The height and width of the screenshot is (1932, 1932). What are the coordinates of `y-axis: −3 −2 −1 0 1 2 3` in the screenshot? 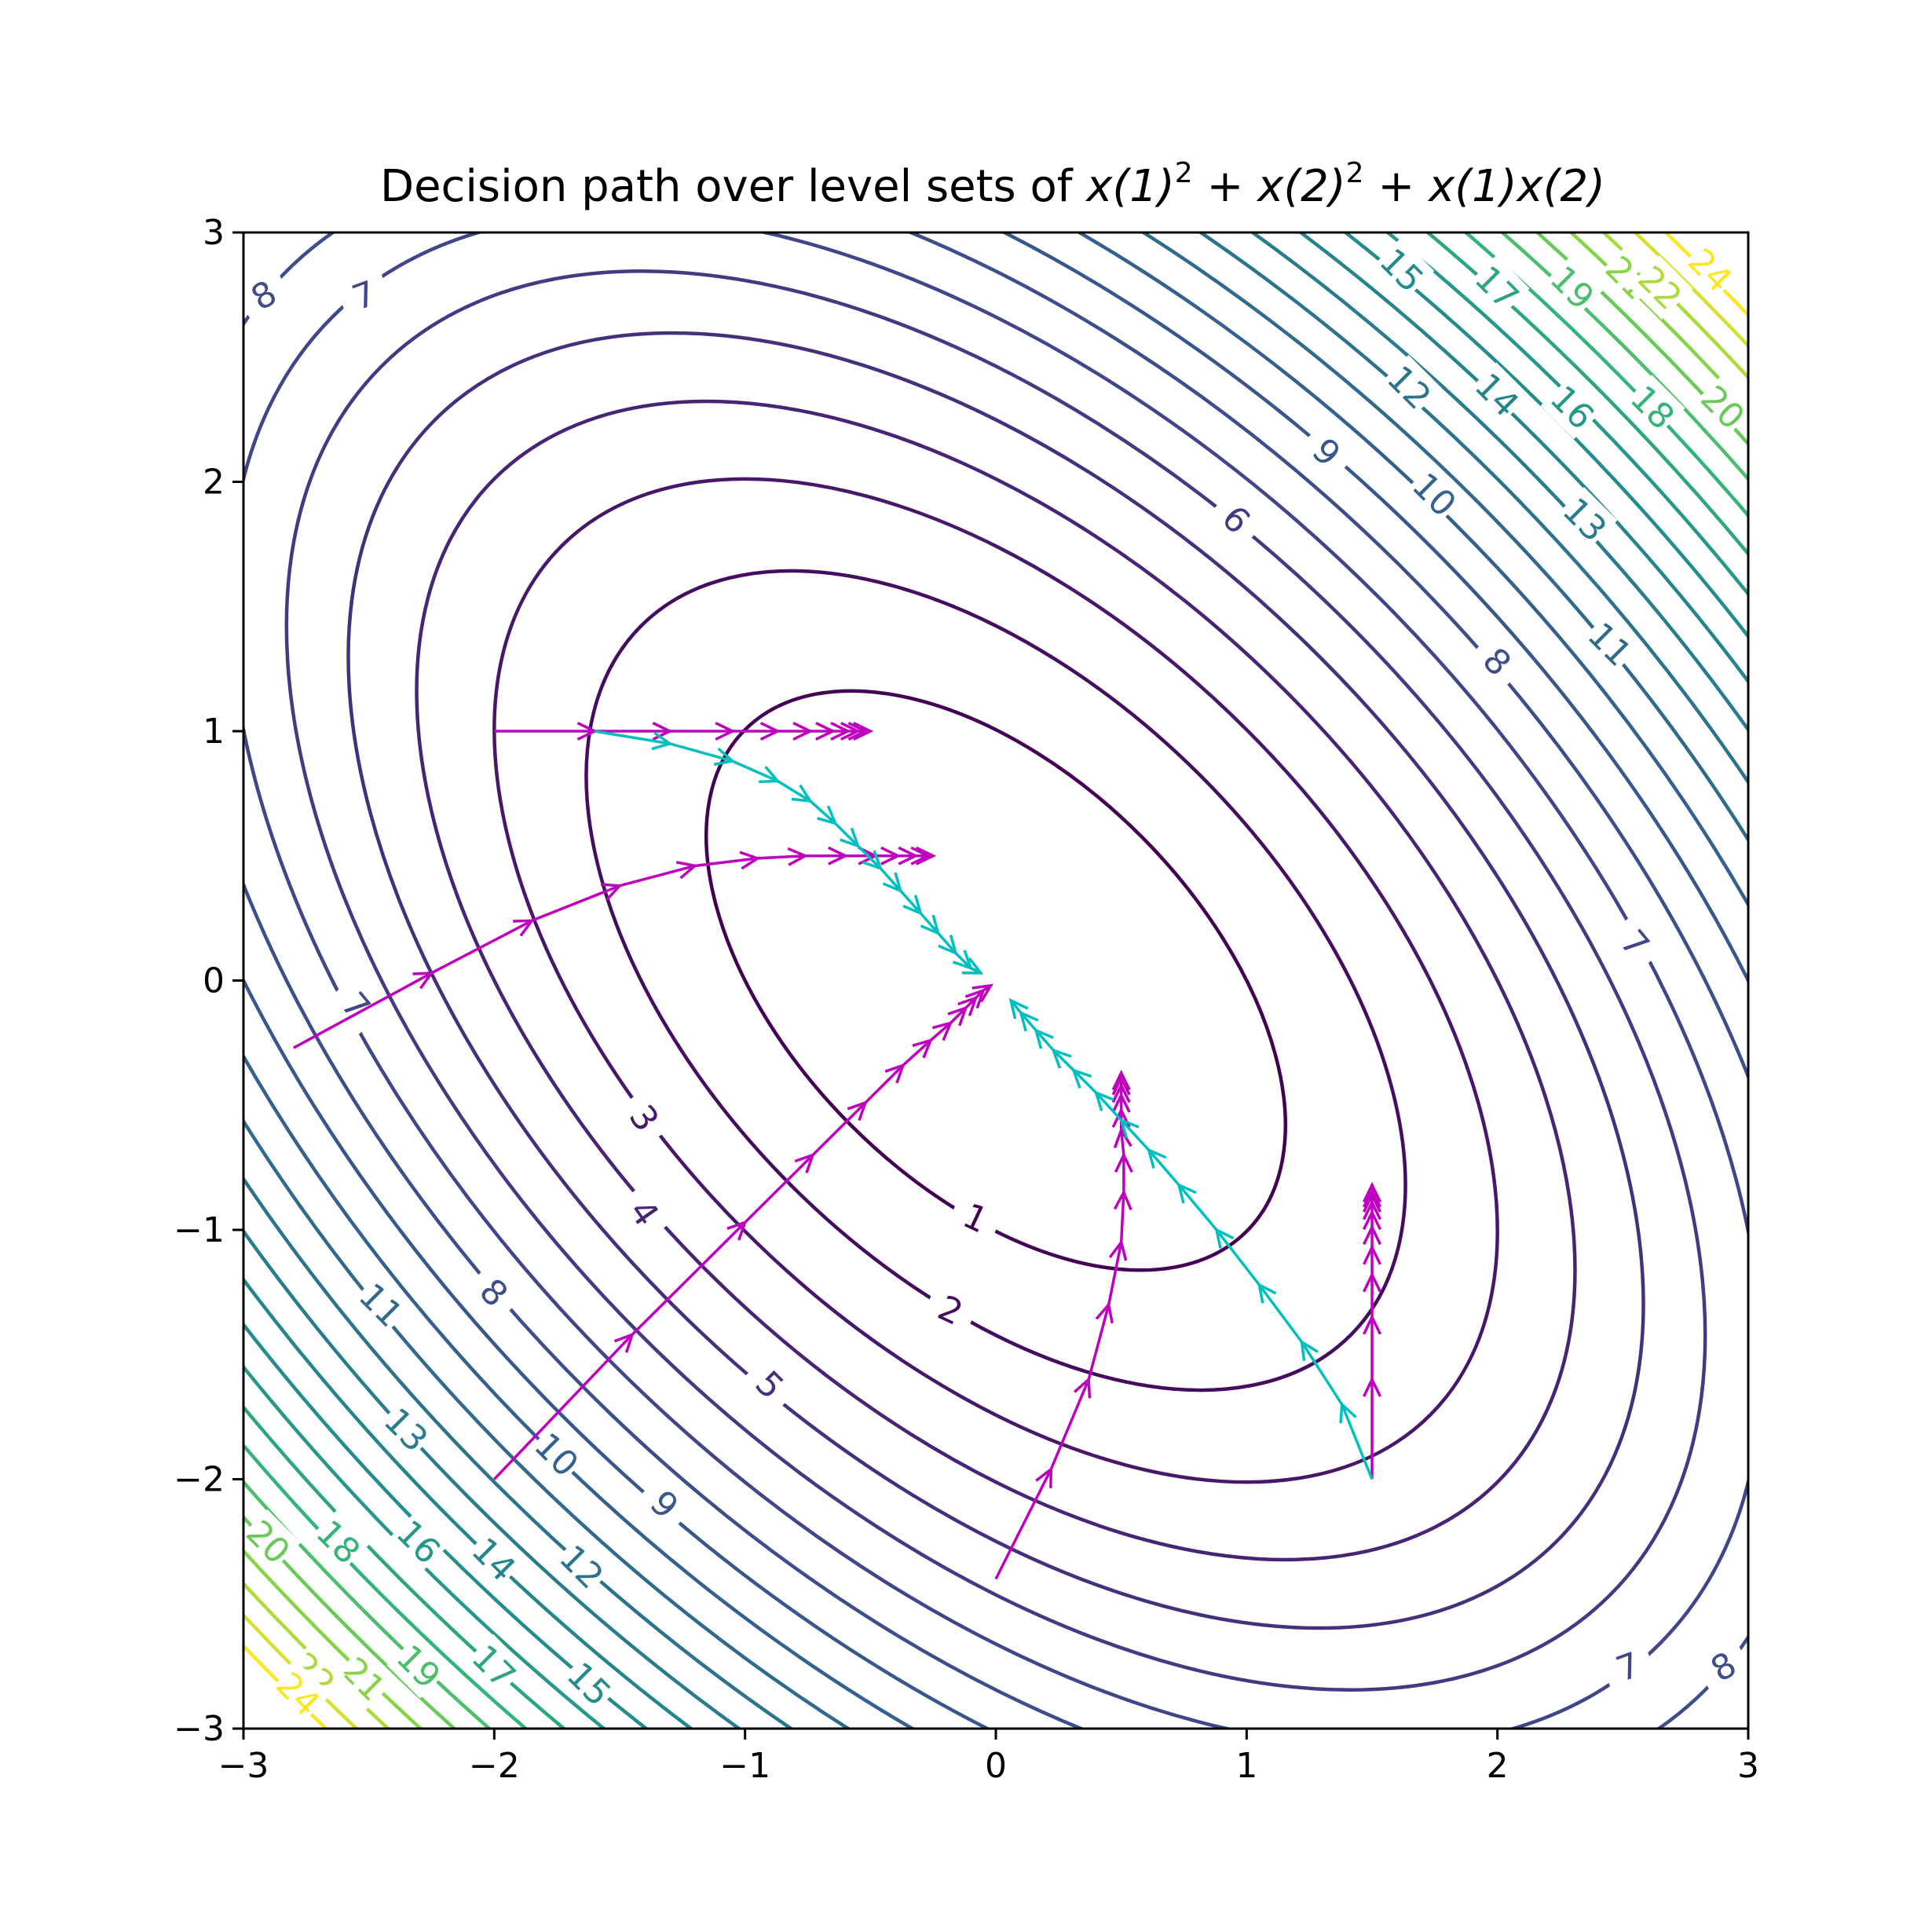 It's located at (209, 981).